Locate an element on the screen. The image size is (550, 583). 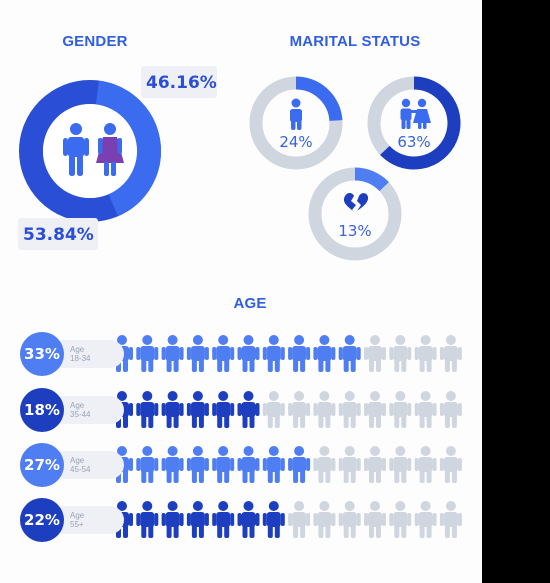
age-range-label: 45-54 is located at coordinates (80, 469).